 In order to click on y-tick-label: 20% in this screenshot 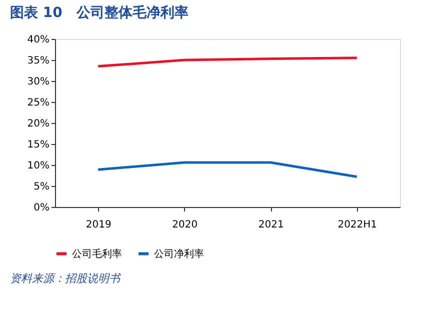, I will do `click(38, 124)`.